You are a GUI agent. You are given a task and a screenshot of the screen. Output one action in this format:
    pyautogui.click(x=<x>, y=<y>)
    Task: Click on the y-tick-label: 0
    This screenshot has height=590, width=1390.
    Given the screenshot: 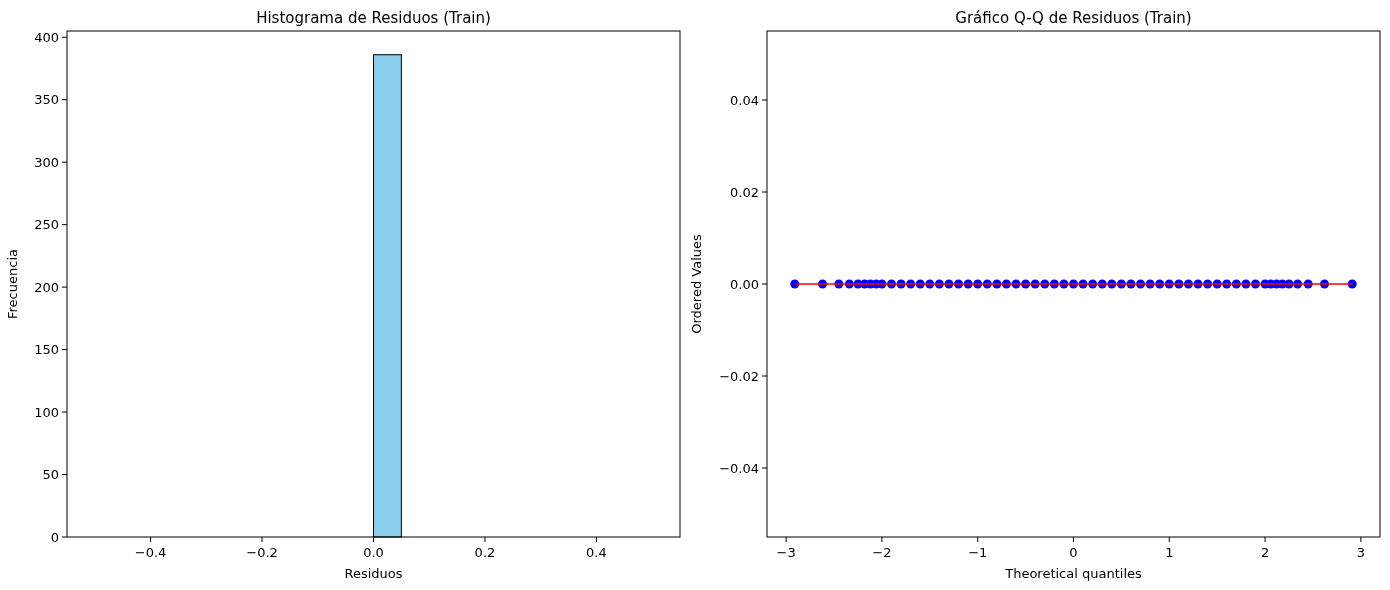 What is the action you would take?
    pyautogui.click(x=54, y=537)
    